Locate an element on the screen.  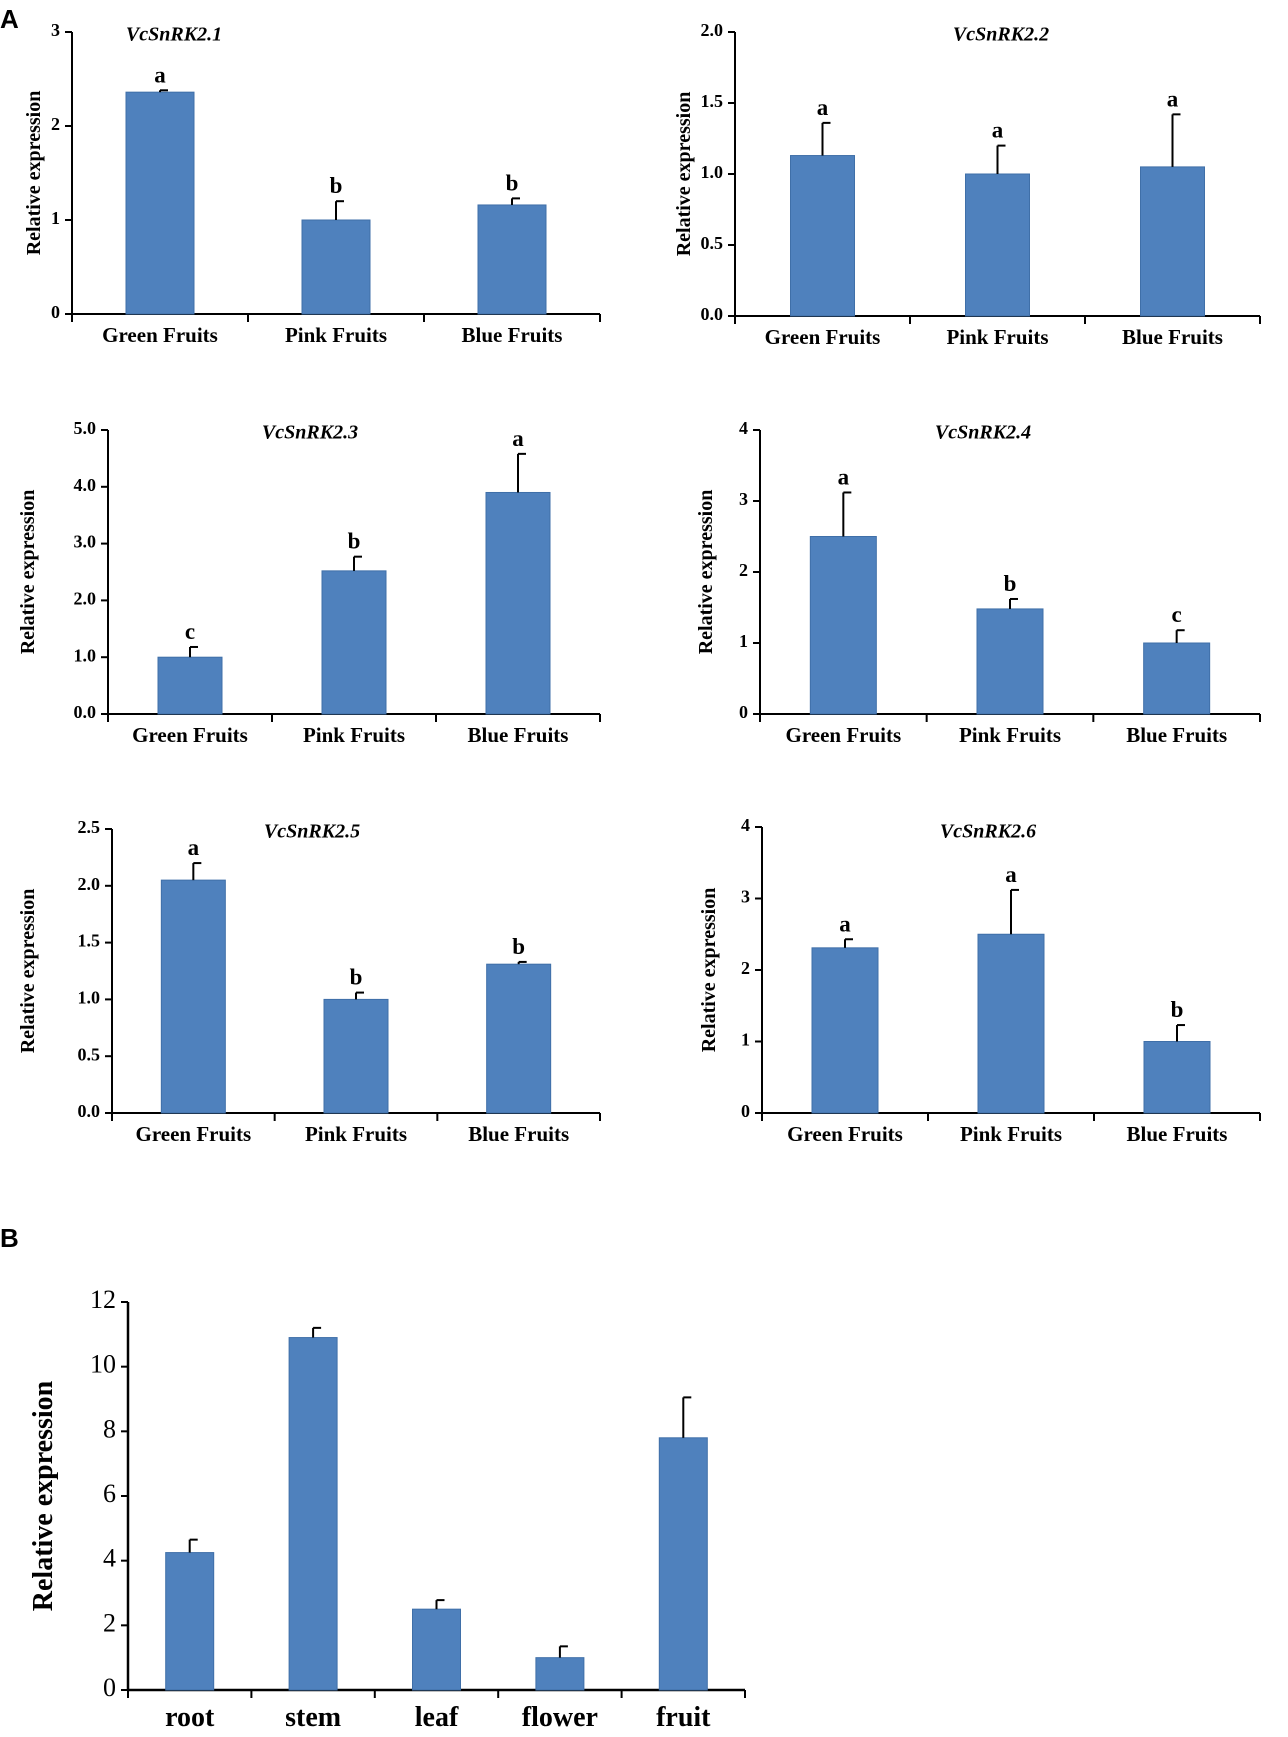
chart-title: VcSnRK2.5 is located at coordinates (312, 832).